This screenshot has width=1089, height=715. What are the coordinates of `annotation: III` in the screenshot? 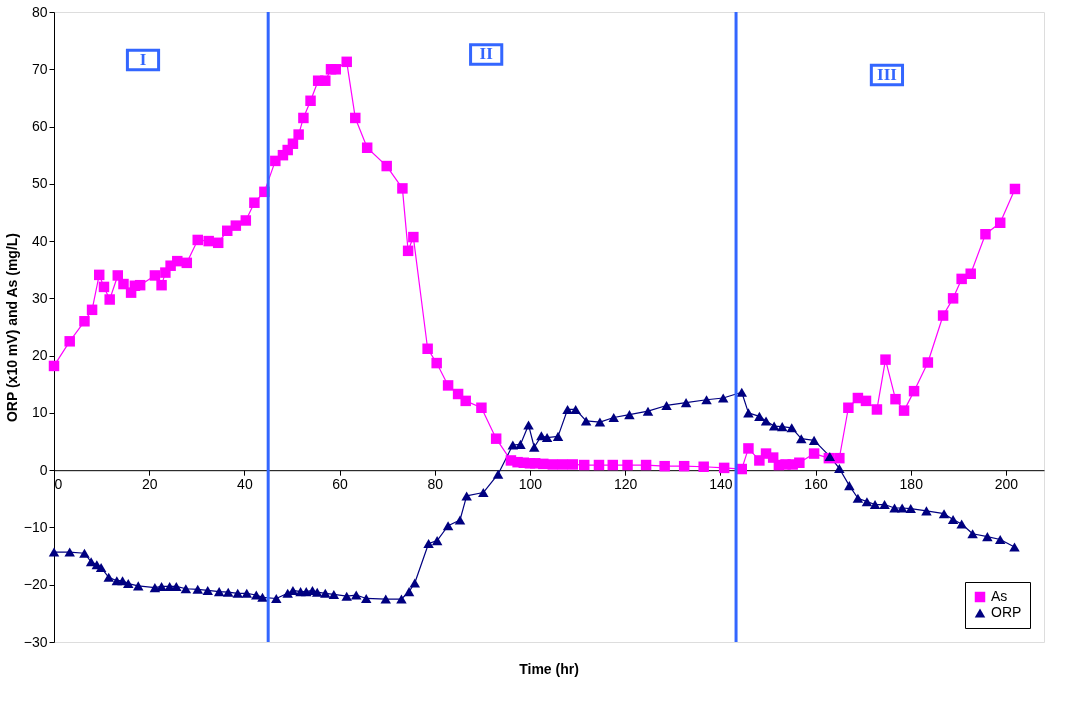 It's located at (887, 74).